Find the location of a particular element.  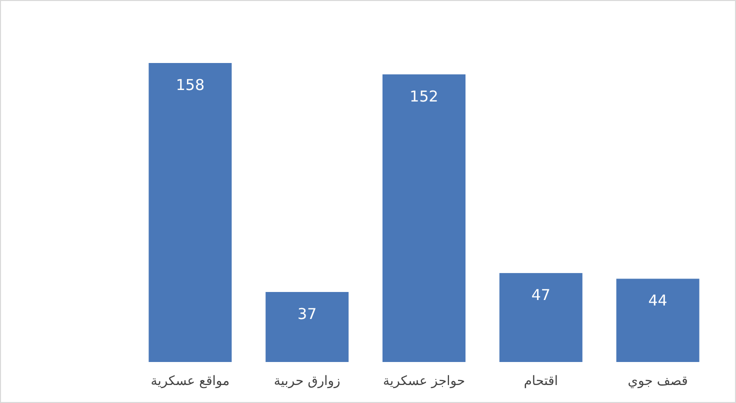

x-tick-label: قصف جوي is located at coordinates (658, 381).